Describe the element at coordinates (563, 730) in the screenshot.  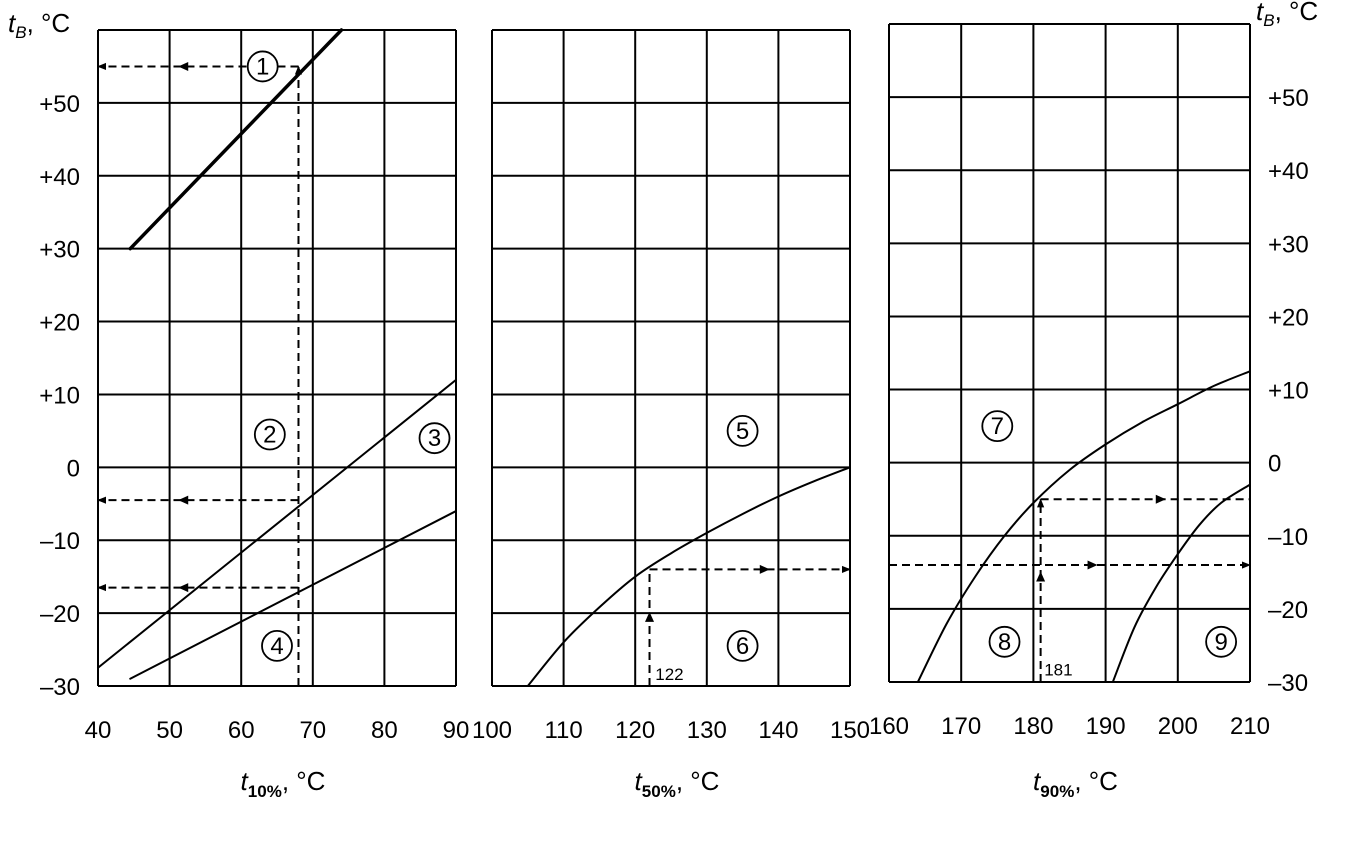
I see `x-tick-label: 110` at that location.